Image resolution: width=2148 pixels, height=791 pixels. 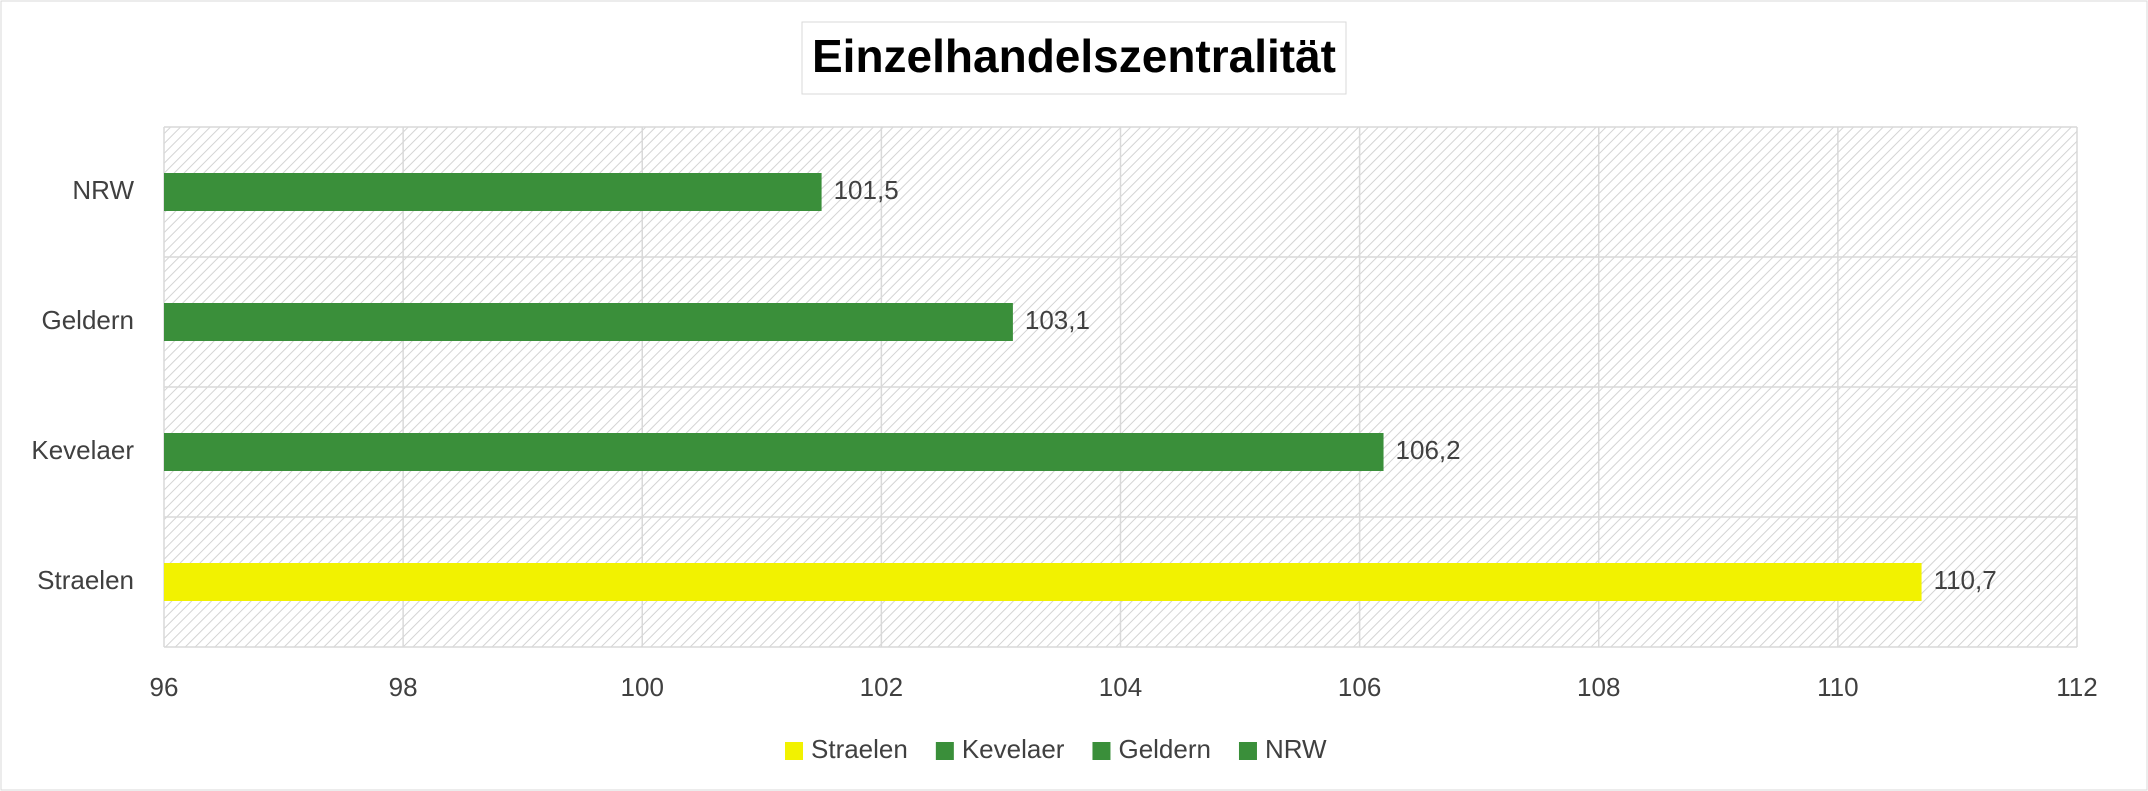 What do you see at coordinates (1598, 687) in the screenshot?
I see `x-tick-label: 108` at bounding box center [1598, 687].